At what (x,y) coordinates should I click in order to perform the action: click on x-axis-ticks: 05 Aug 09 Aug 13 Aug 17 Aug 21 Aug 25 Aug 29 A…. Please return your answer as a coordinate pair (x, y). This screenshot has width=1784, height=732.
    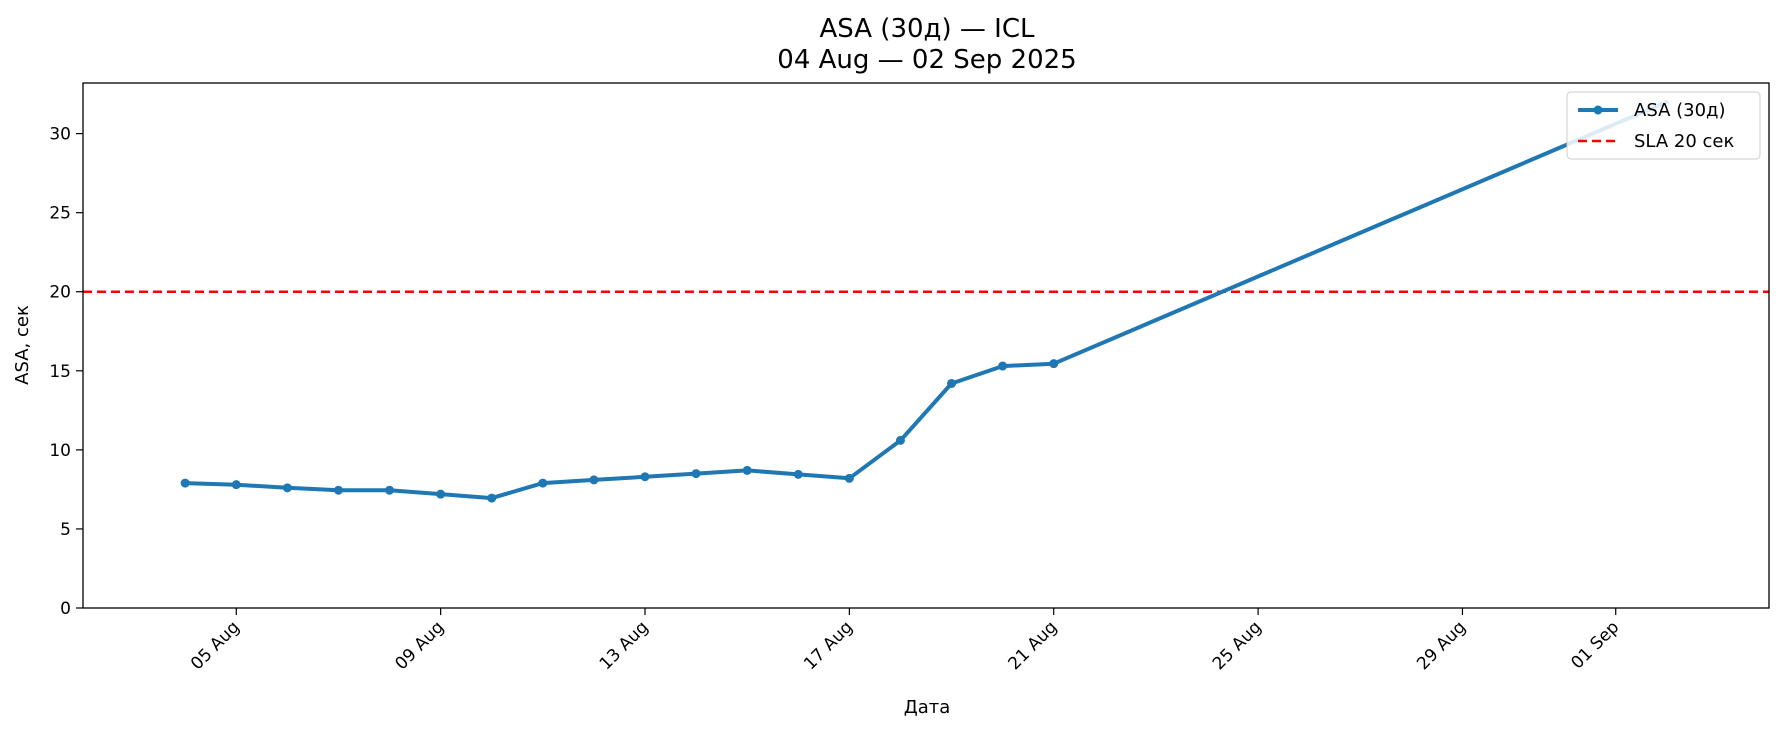
    Looking at the image, I should click on (905, 641).